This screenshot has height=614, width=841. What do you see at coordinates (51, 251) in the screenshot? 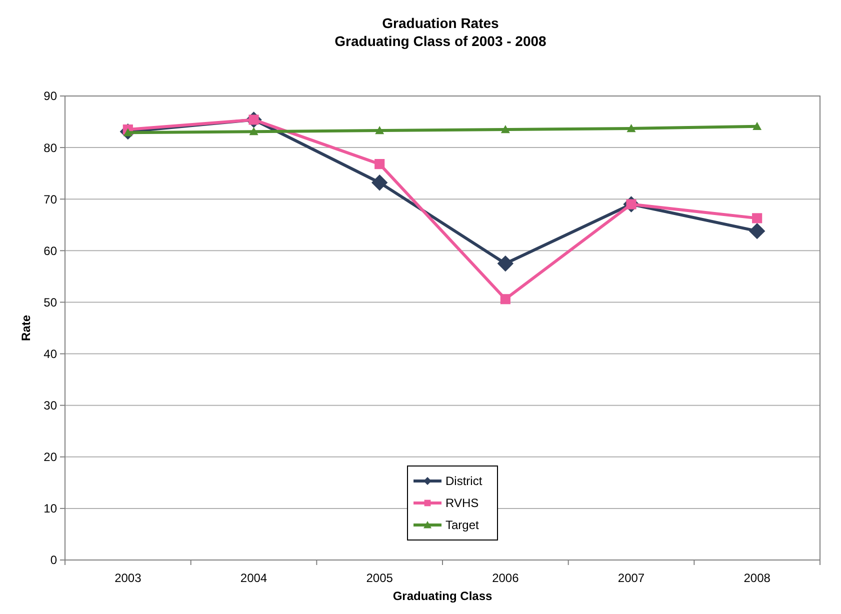
I see `y-tick-label: 60` at bounding box center [51, 251].